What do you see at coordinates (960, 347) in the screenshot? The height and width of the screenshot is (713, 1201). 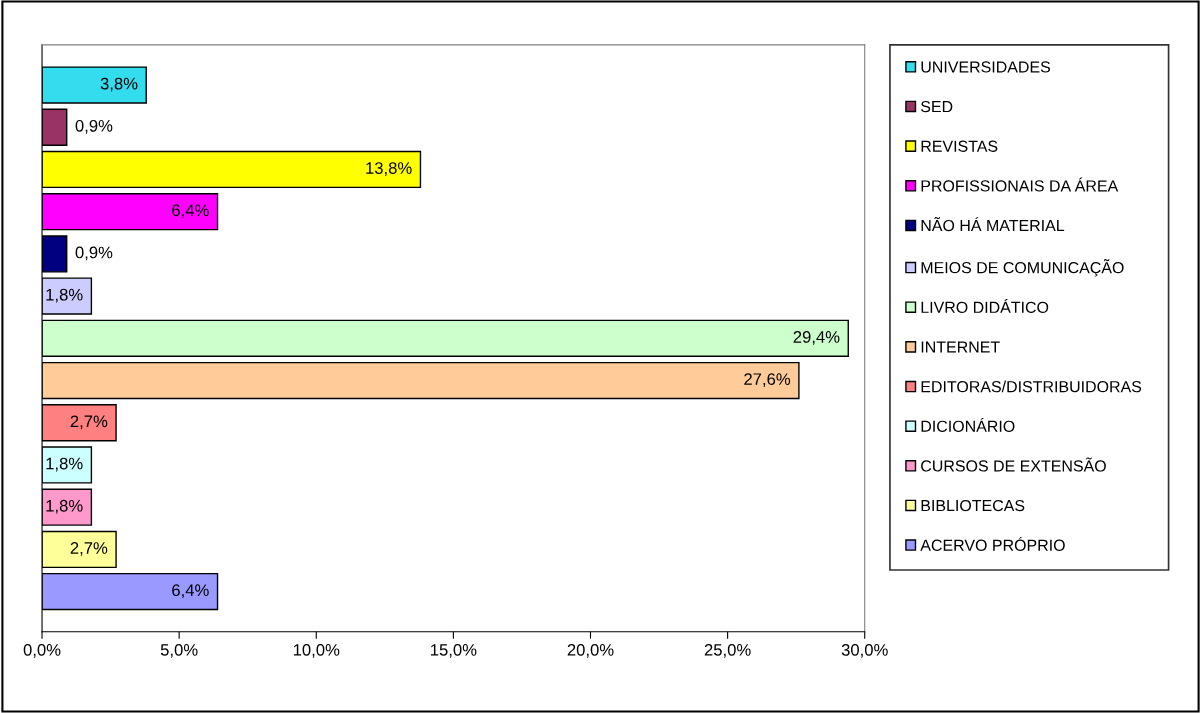 I see `legend-label: INTERNET` at bounding box center [960, 347].